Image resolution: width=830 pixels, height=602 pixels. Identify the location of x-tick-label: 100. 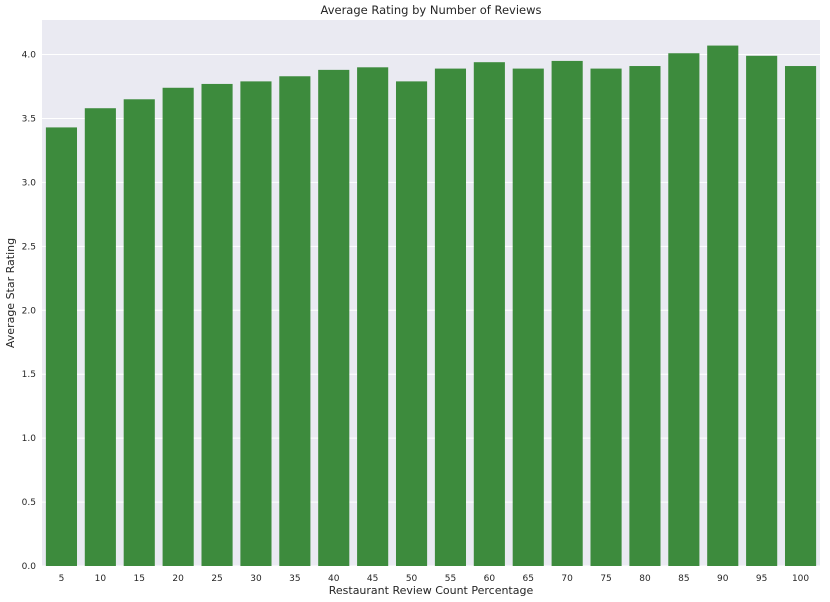
(800, 579).